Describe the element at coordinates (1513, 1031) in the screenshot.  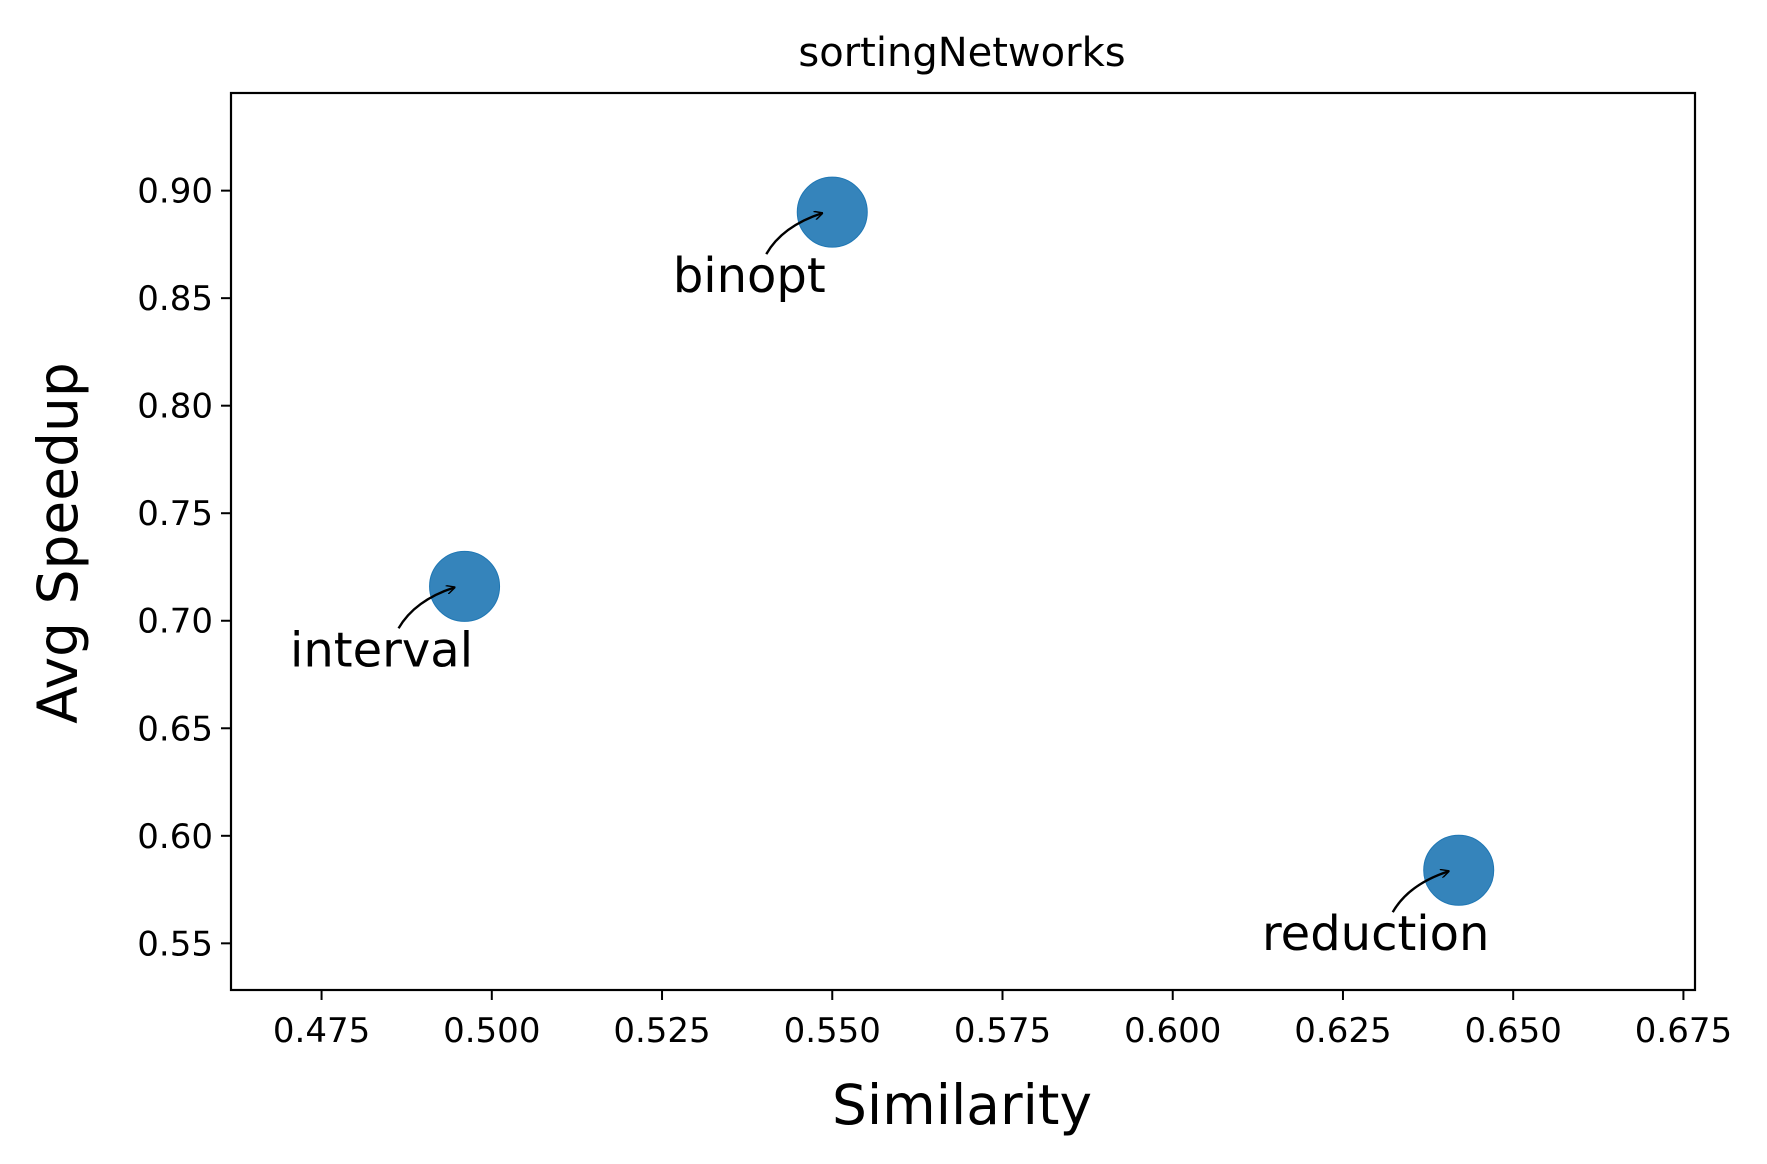
I see `x-tick-label: 0.650` at that location.